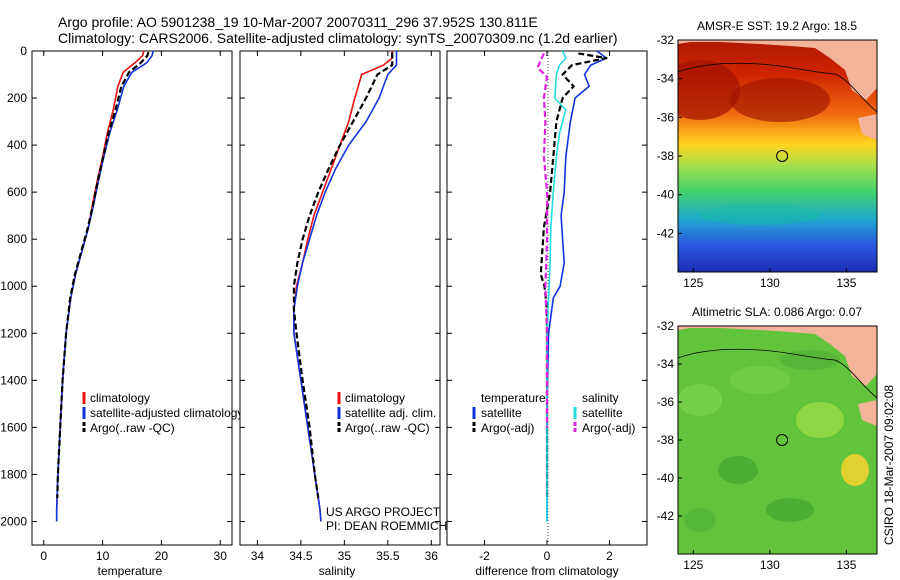  Describe the element at coordinates (375, 398) in the screenshot. I see `salinity-legend-climatology: climatology` at that location.